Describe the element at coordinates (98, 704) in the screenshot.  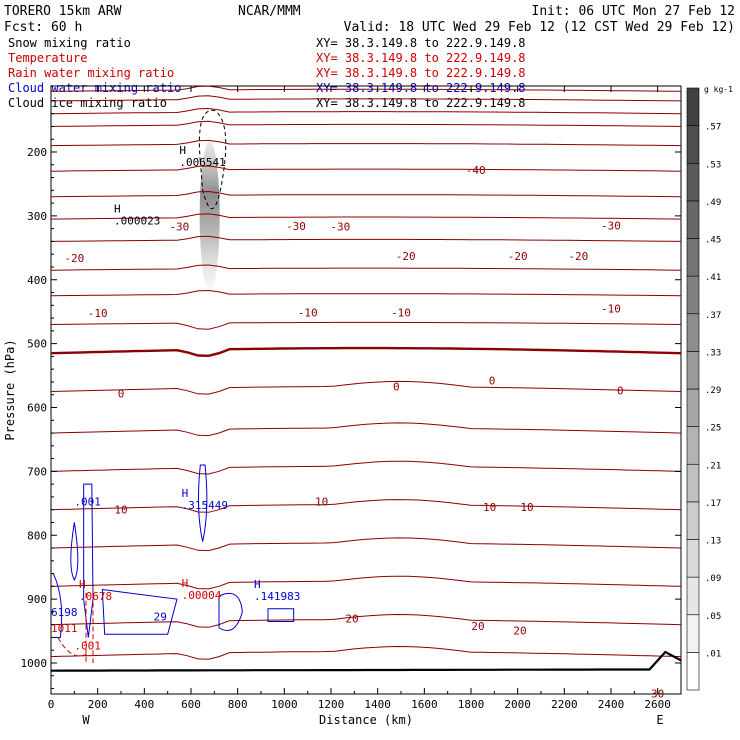
I see `x-tick-label: 200` at that location.